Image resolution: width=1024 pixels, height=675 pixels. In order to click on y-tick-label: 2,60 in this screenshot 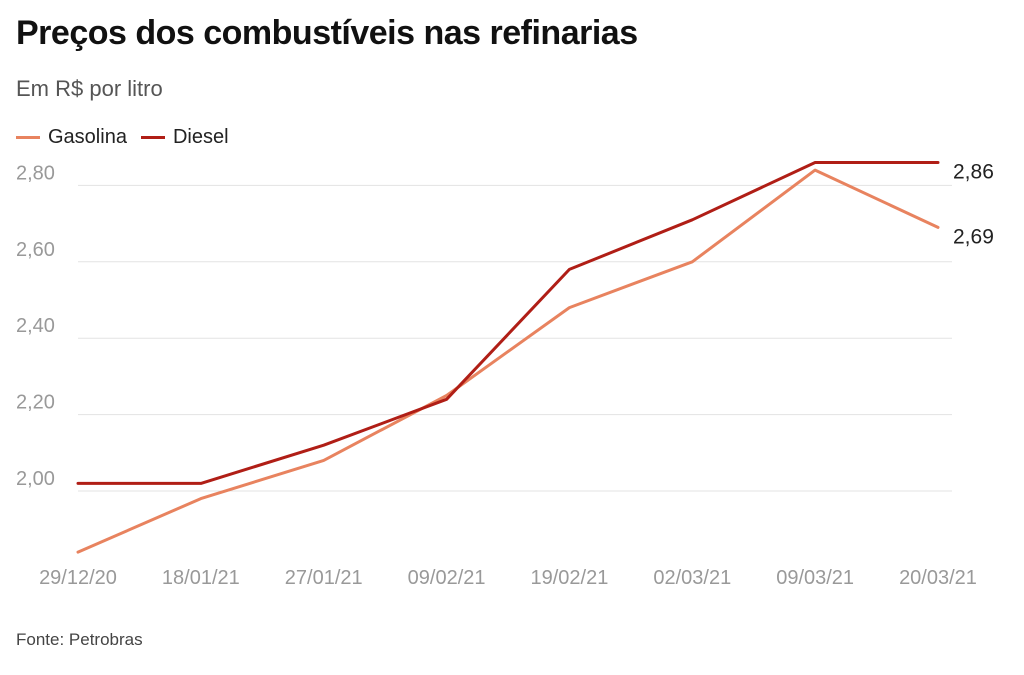, I will do `click(35, 250)`.